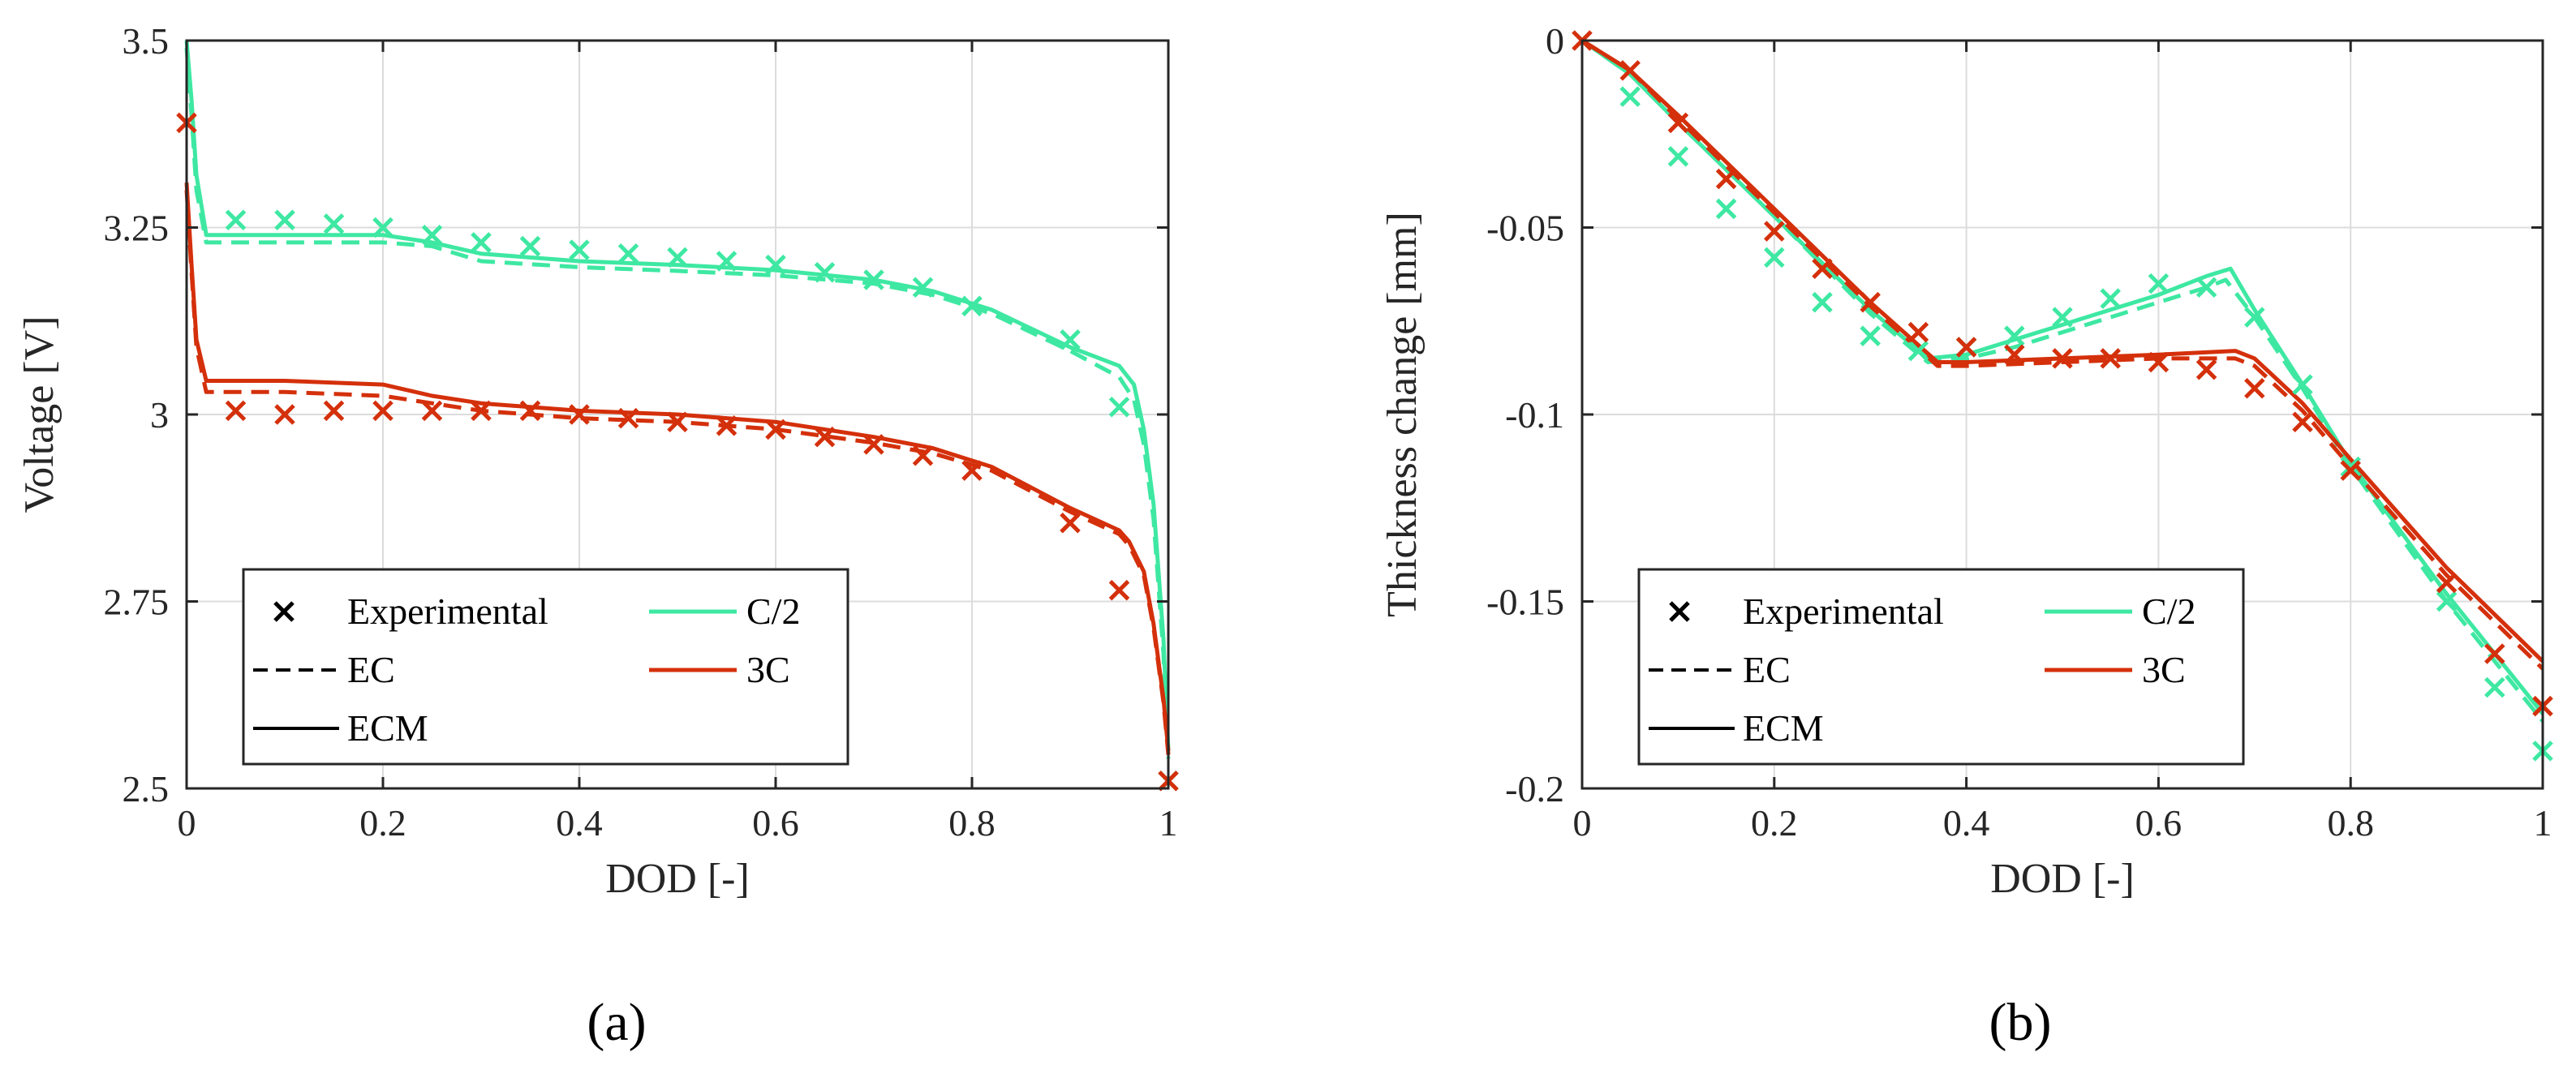 This screenshot has width=2576, height=1065. What do you see at coordinates (1534, 415) in the screenshot?
I see `y-tick-label: -0.1` at bounding box center [1534, 415].